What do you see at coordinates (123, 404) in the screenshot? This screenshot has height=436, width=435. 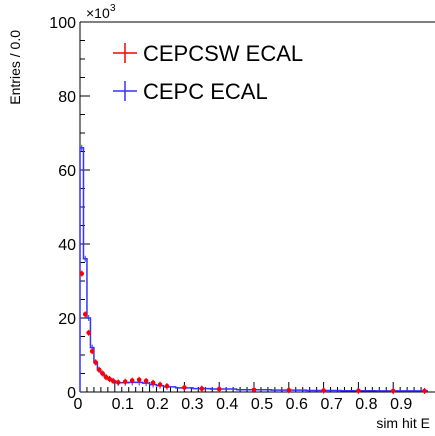 I see `x-tick-label: 0.1` at bounding box center [123, 404].